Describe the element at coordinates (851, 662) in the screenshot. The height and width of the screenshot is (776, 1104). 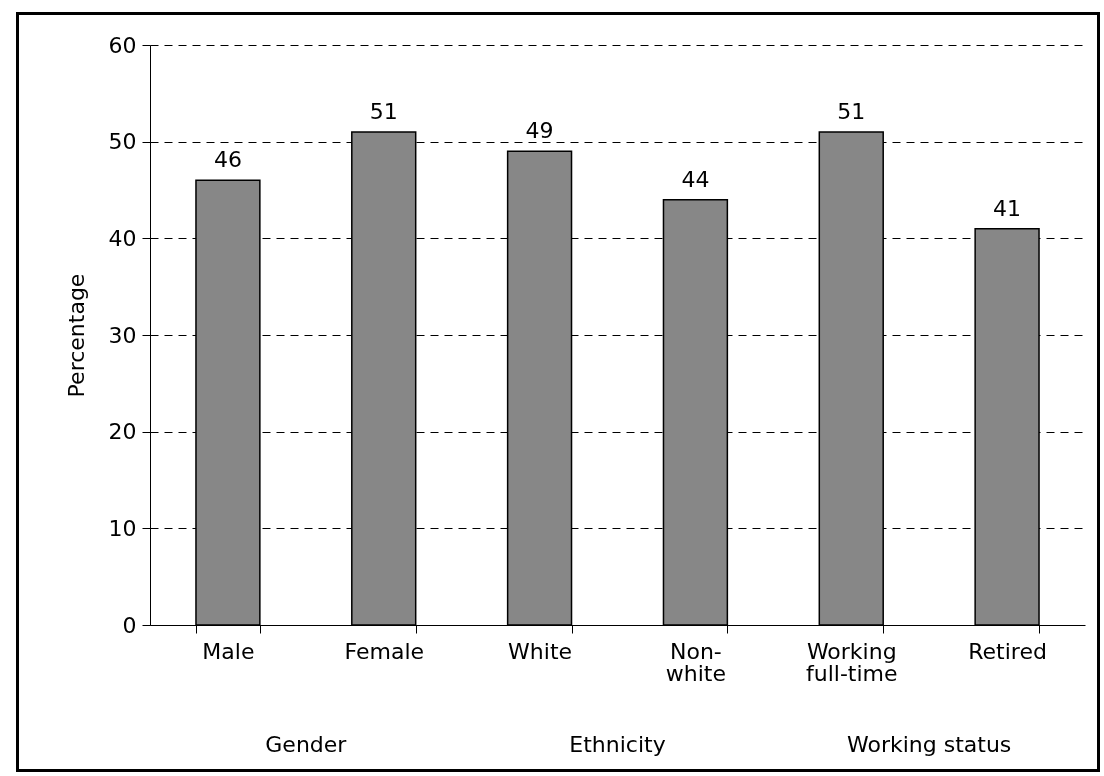
I see `x-tick-label: Working full-time` at that location.